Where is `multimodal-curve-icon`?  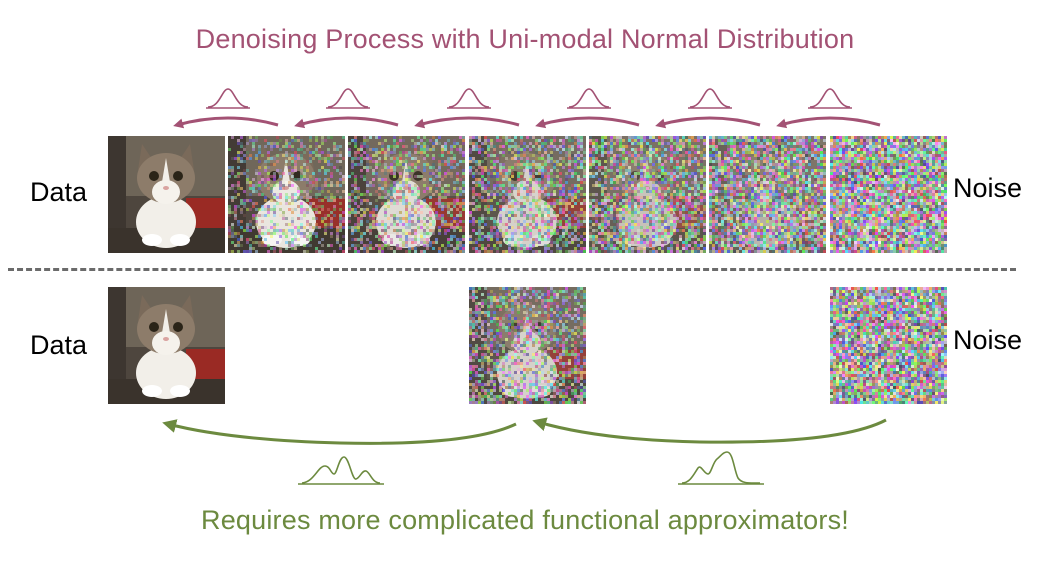 multimodal-curve-icon is located at coordinates (531, 468).